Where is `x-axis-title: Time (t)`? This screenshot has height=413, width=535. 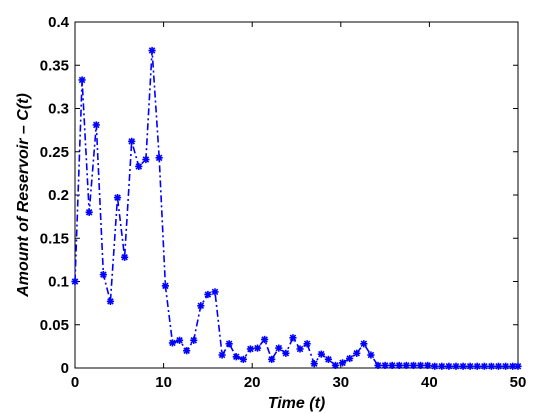 x-axis-title: Time (t) is located at coordinates (296, 403).